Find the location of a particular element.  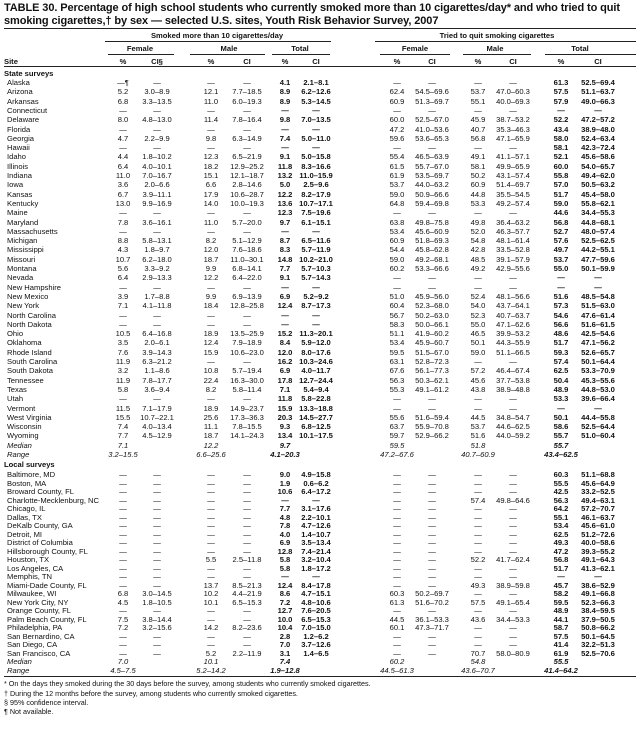

table-cell: 49.3 is located at coordinates (478, 585).